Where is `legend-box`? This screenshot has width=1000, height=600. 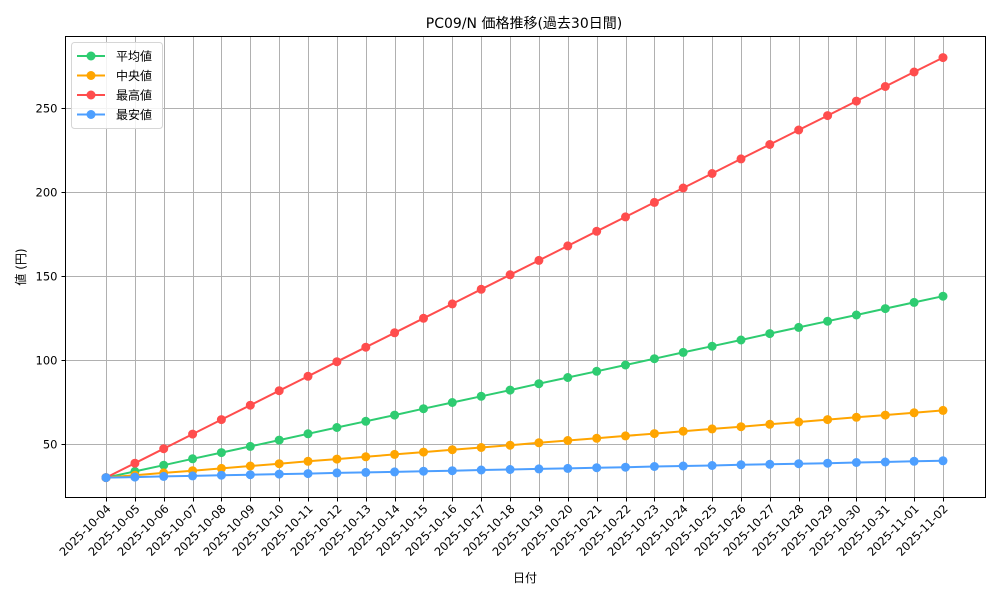
legend-box is located at coordinates (117, 85).